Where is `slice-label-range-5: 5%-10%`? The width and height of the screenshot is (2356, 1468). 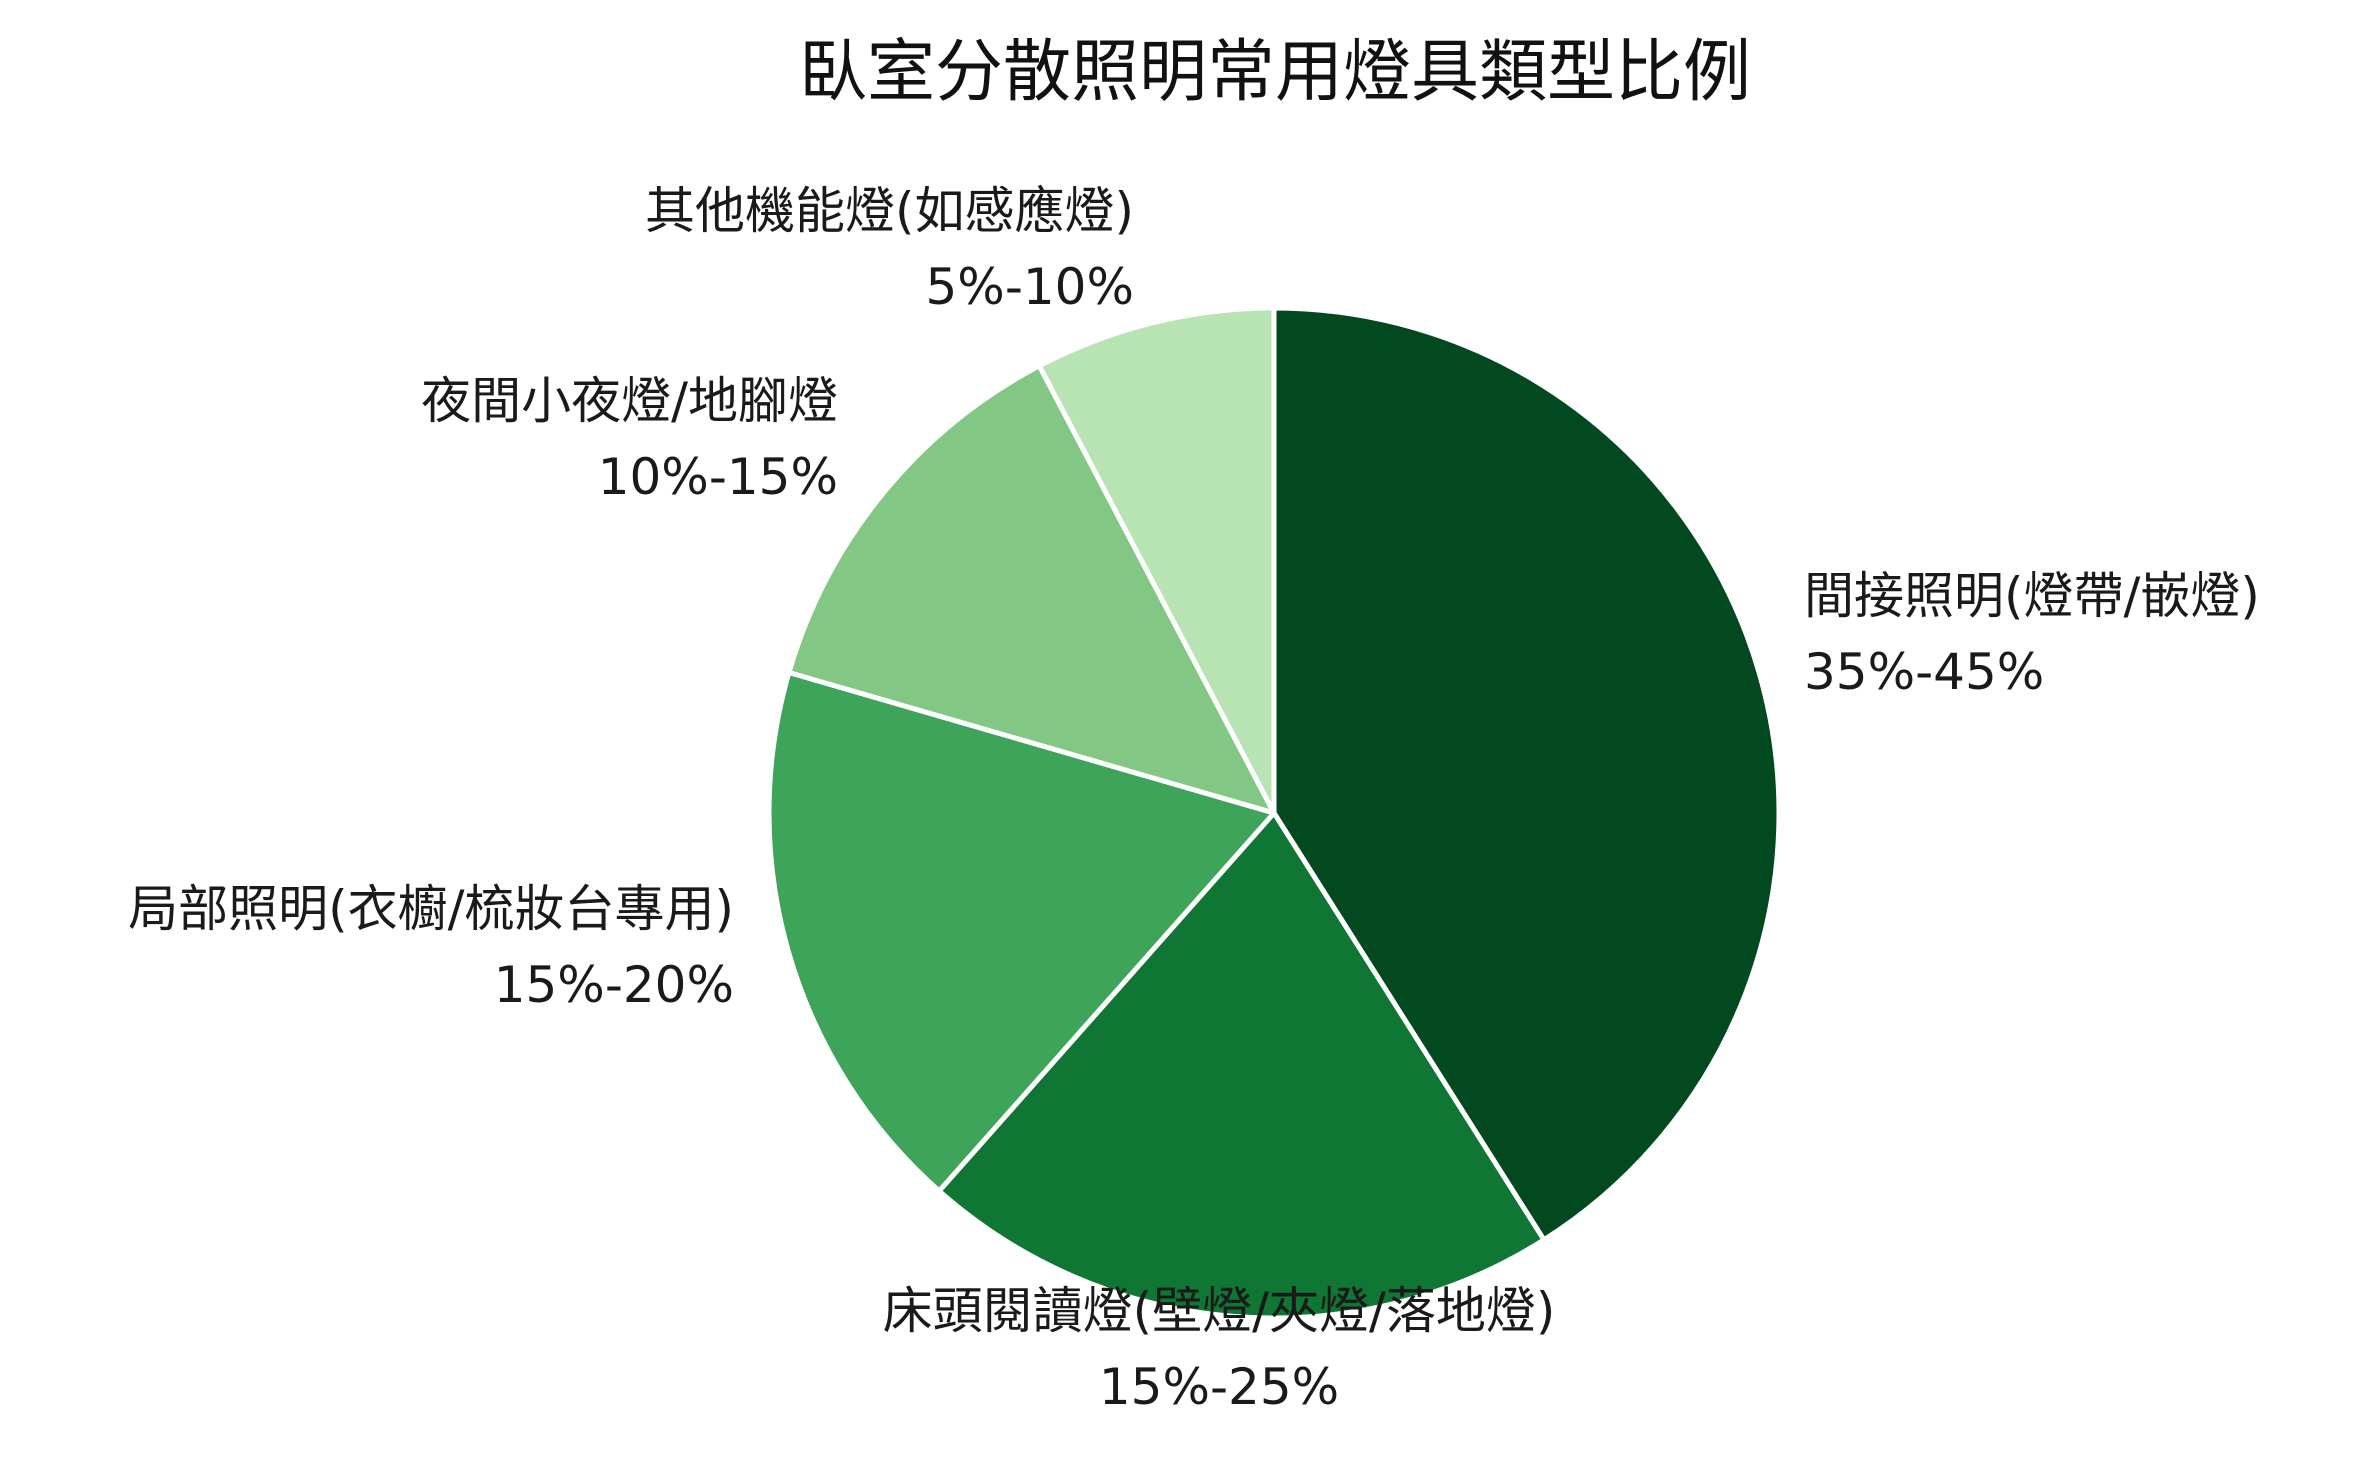
slice-label-range-5: 5%-10% is located at coordinates (1030, 287).